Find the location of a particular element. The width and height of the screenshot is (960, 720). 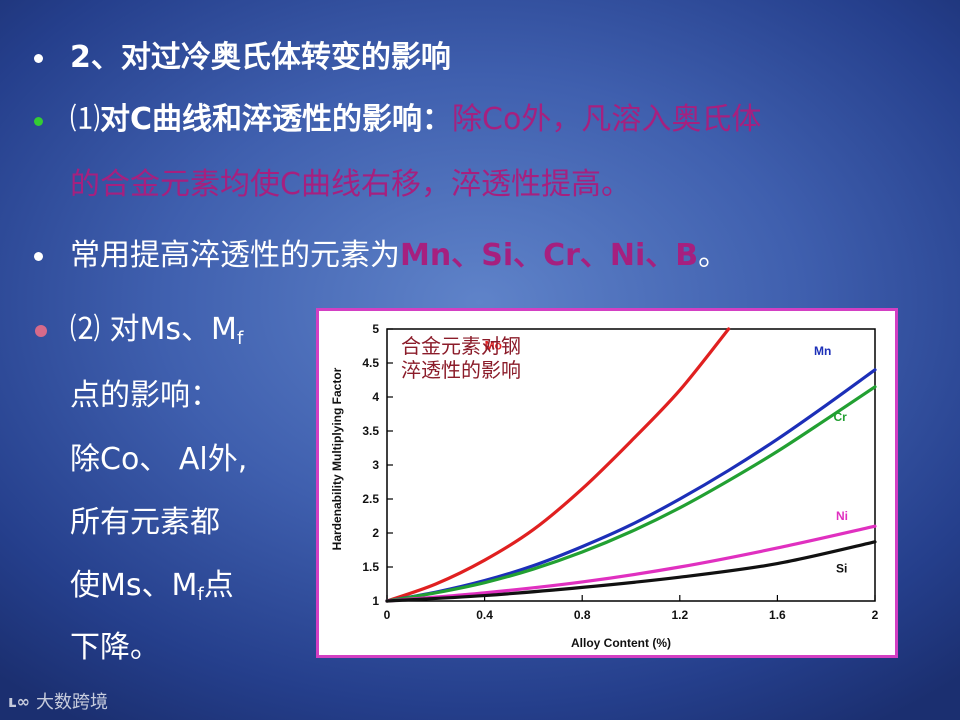

c-curve-paragraph: ⑴对C曲线和淬透性的影响：除Co外，凡溶入奥氏体 is located at coordinates (415, 120).